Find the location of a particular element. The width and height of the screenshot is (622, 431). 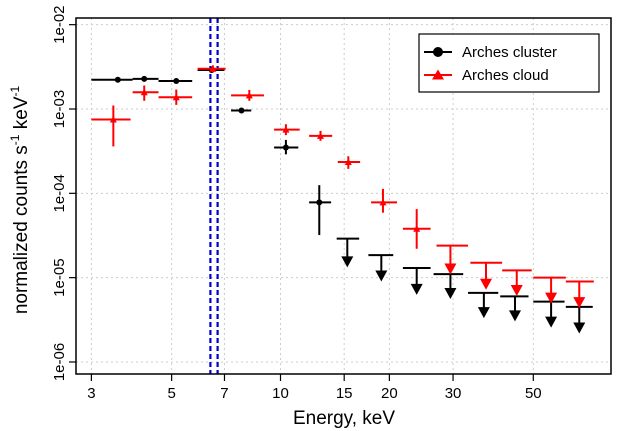

x-tick-label: 3 is located at coordinates (91, 393).